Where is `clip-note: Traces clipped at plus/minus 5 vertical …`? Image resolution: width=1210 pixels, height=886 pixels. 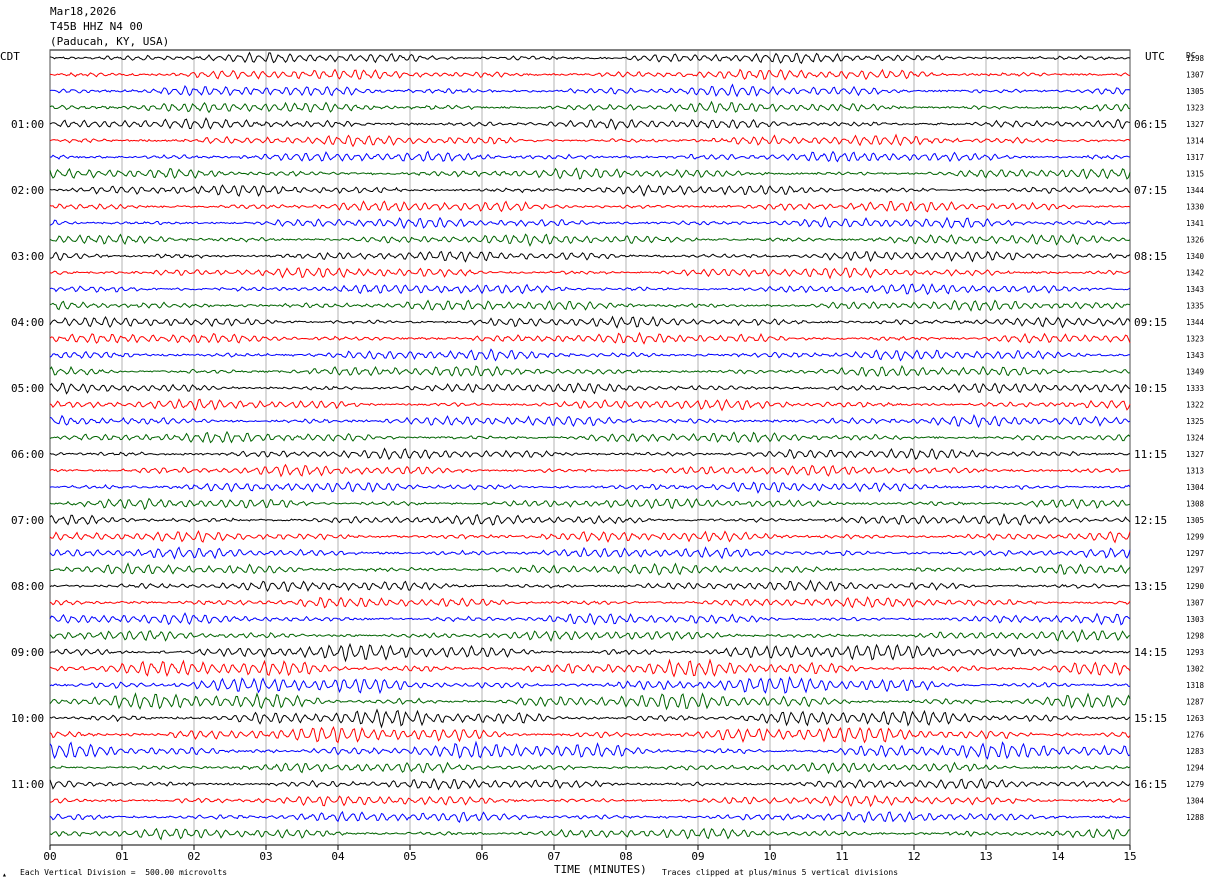
clip-note: Traces clipped at plus/minus 5 vertical … is located at coordinates (780, 872).